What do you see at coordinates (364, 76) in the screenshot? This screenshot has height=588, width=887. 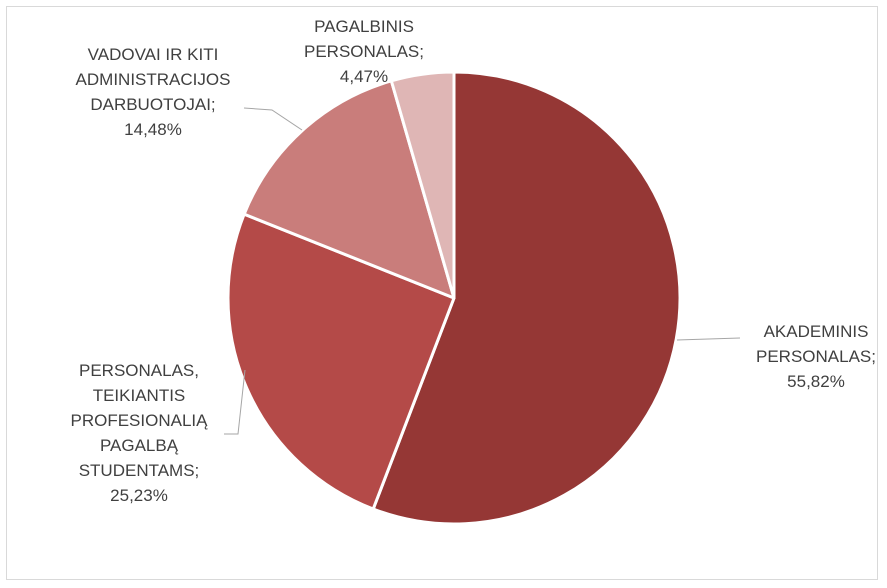 I see `data-label-3-line-2: 4,47%` at bounding box center [364, 76].